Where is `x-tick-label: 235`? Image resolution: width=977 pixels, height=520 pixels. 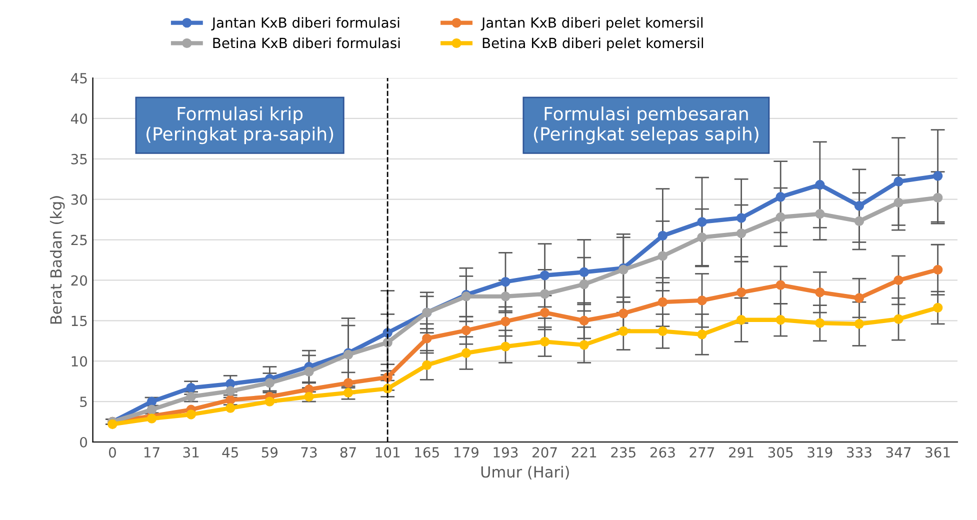
x-tick-label: 235 is located at coordinates (623, 452).